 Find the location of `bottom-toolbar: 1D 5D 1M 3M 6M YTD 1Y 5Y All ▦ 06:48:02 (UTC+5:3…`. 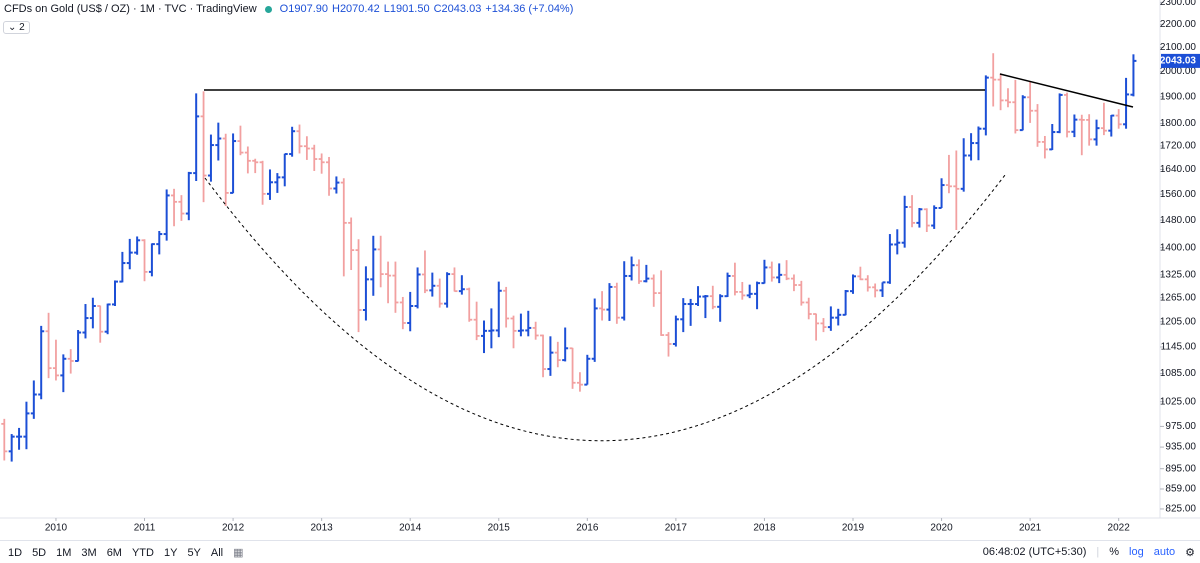

bottom-toolbar: 1D 5D 1M 3M 6M YTD 1Y 5Y All ▦ 06:48:02 (UTC+5:3… is located at coordinates (600, 551).